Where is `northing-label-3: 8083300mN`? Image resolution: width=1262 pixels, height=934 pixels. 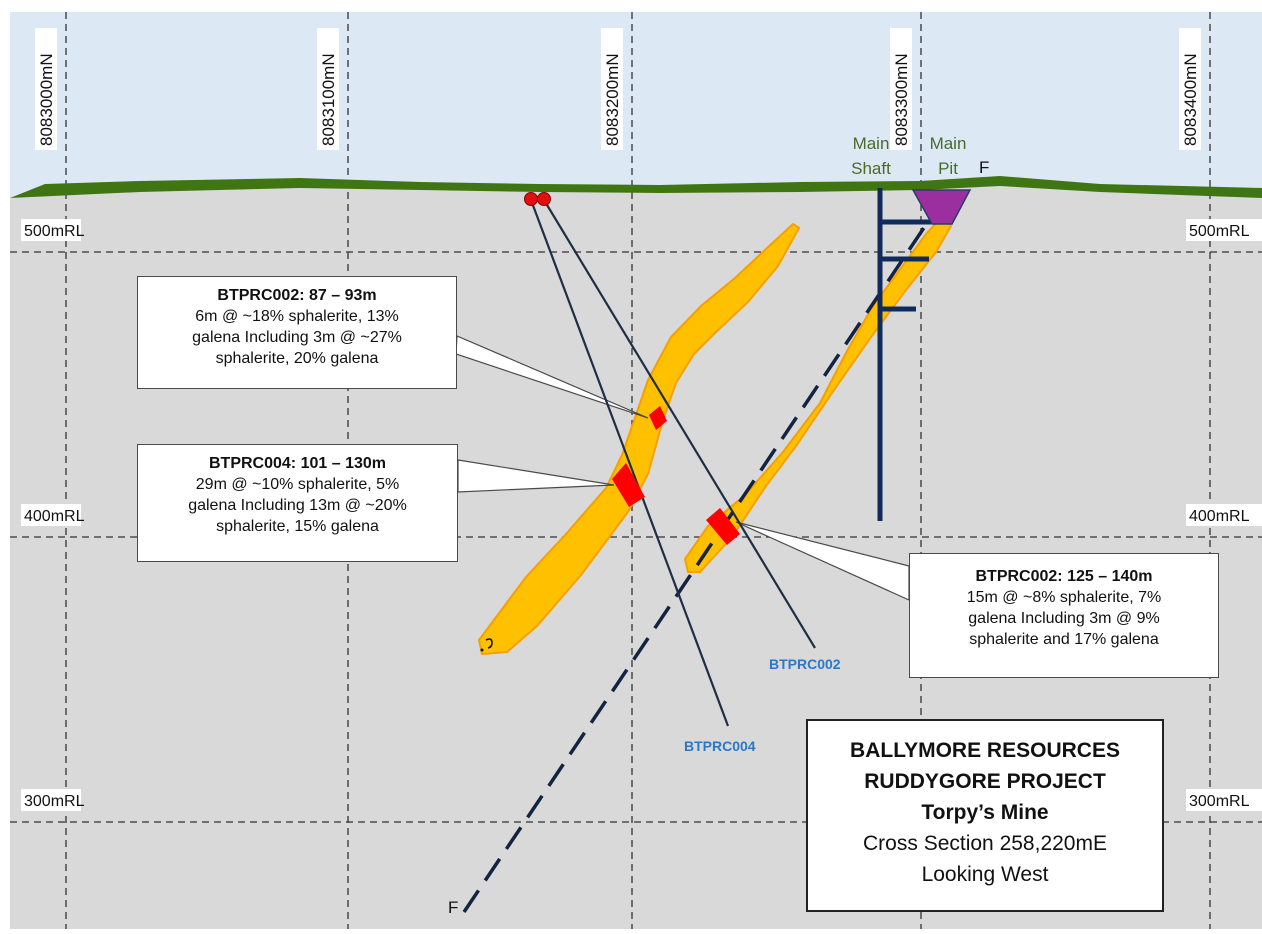
northing-label-3: 8083300mN is located at coordinates (901, 99).